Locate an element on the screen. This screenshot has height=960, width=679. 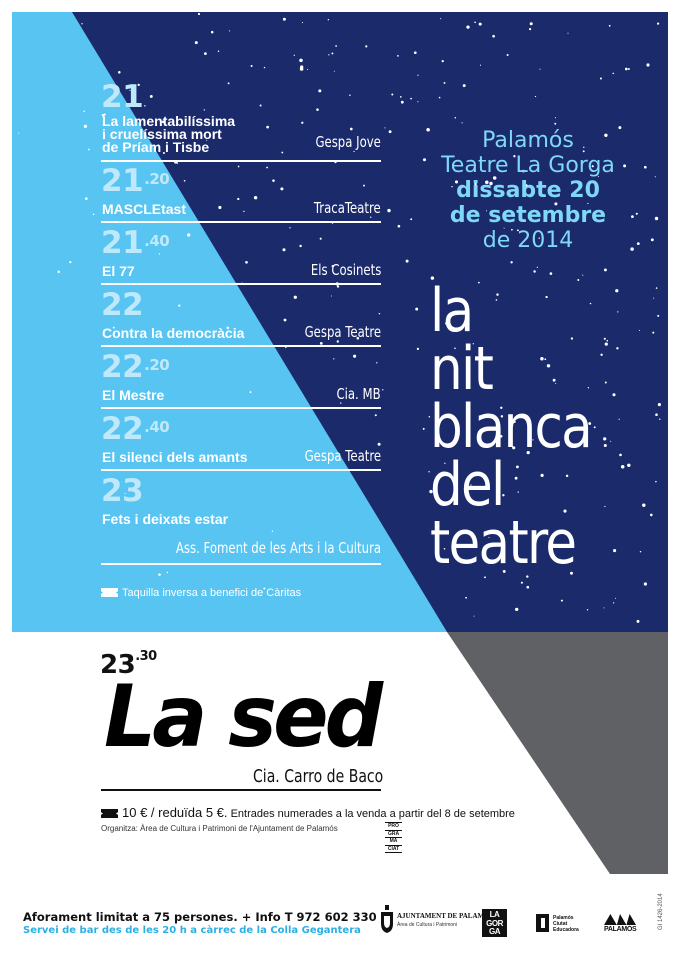
program-title: Fets i deixats estar is located at coordinates (165, 519).